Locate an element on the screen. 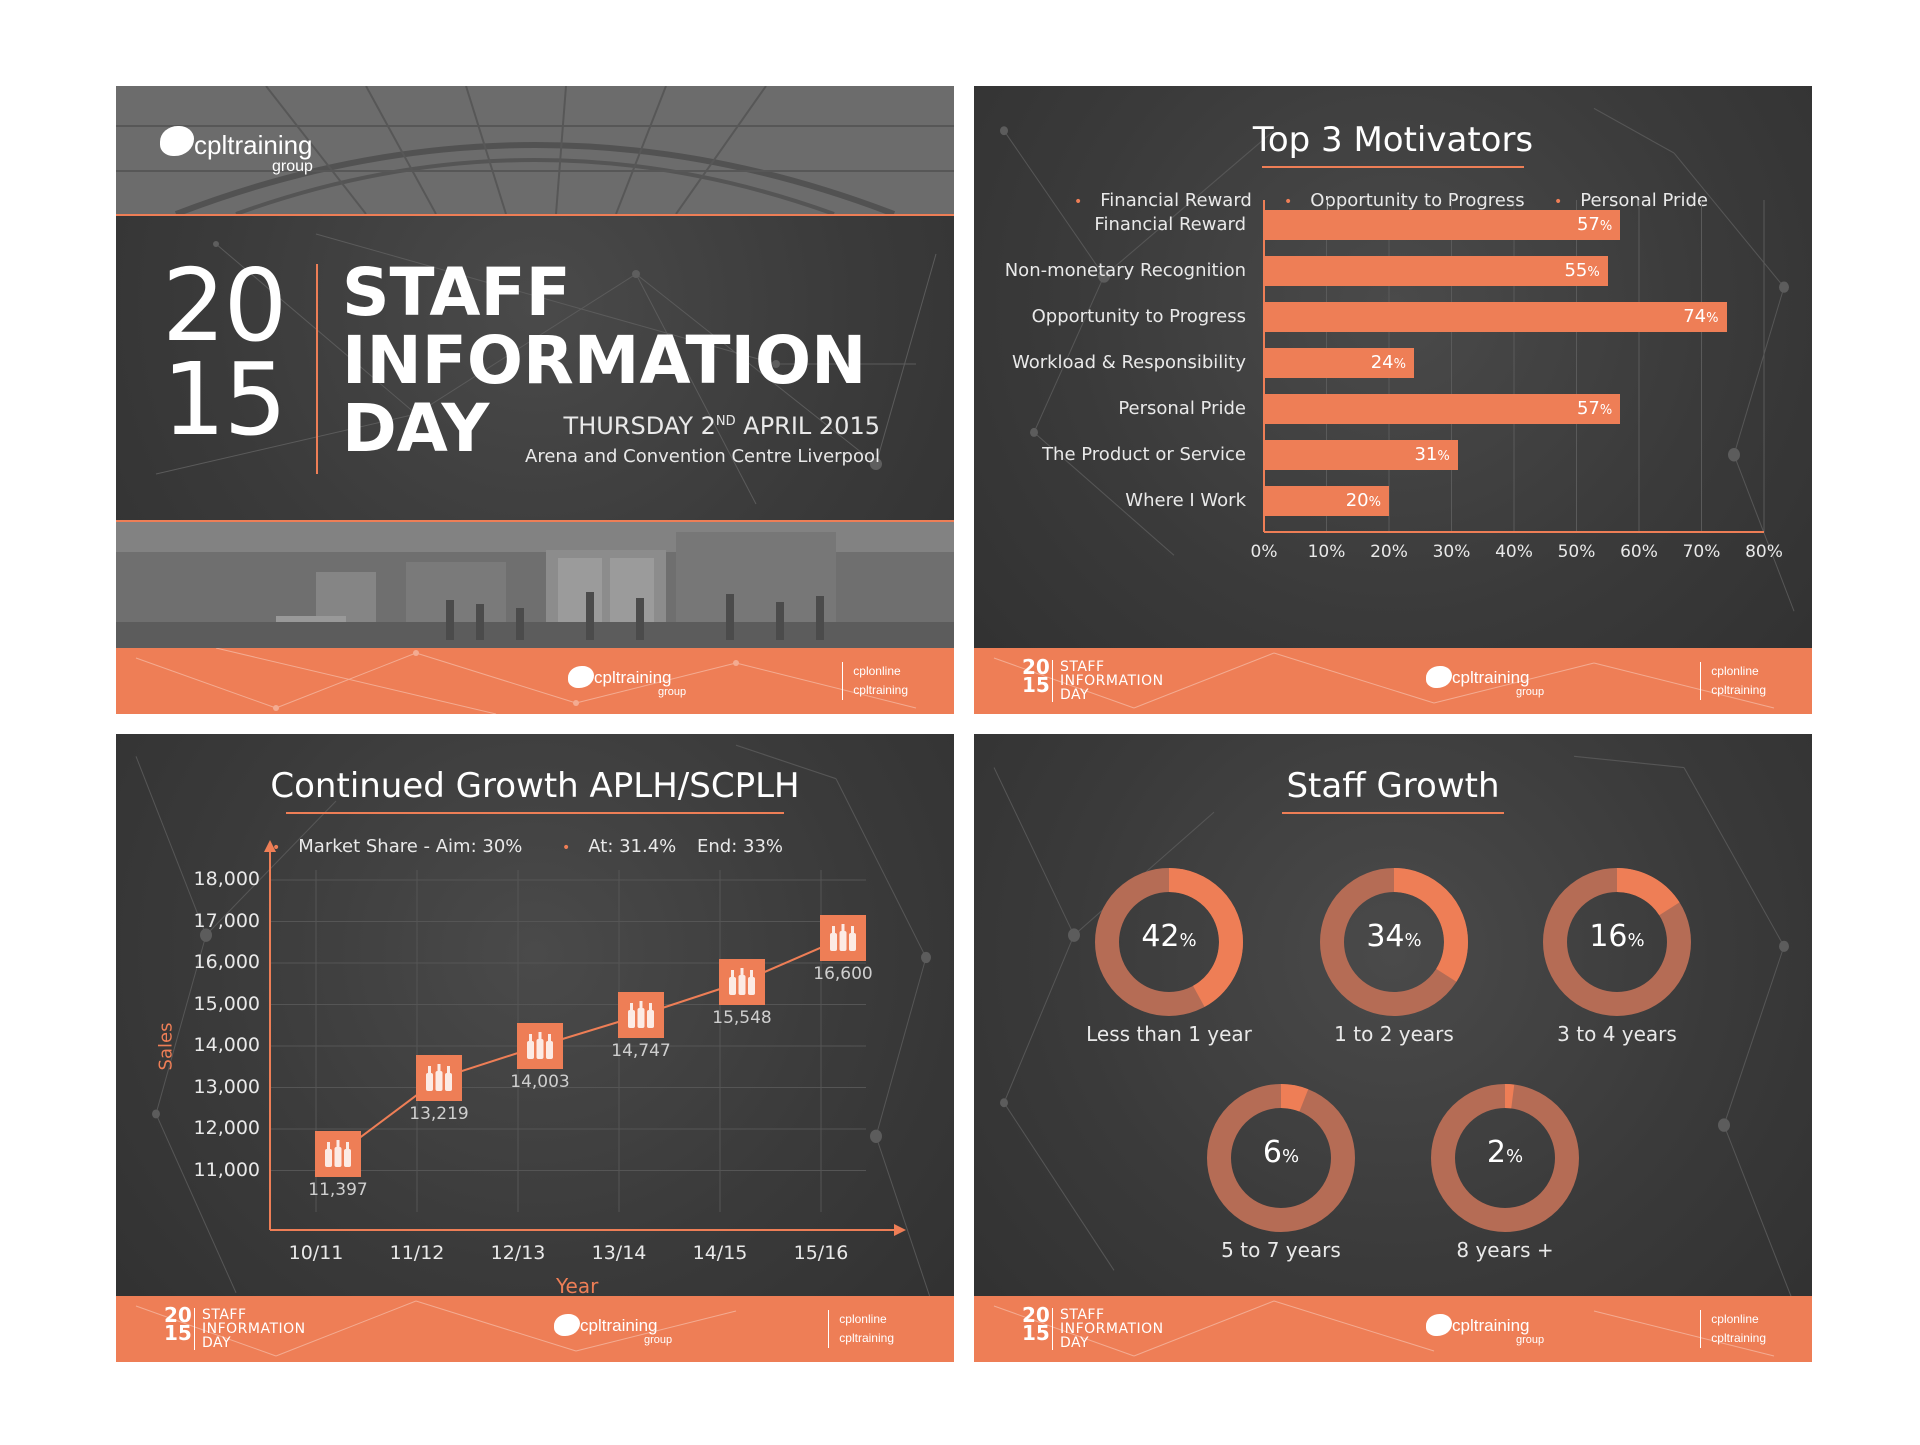 This screenshot has height=1445, width=1920. data-value-label: 14,747 is located at coordinates (641, 1050).